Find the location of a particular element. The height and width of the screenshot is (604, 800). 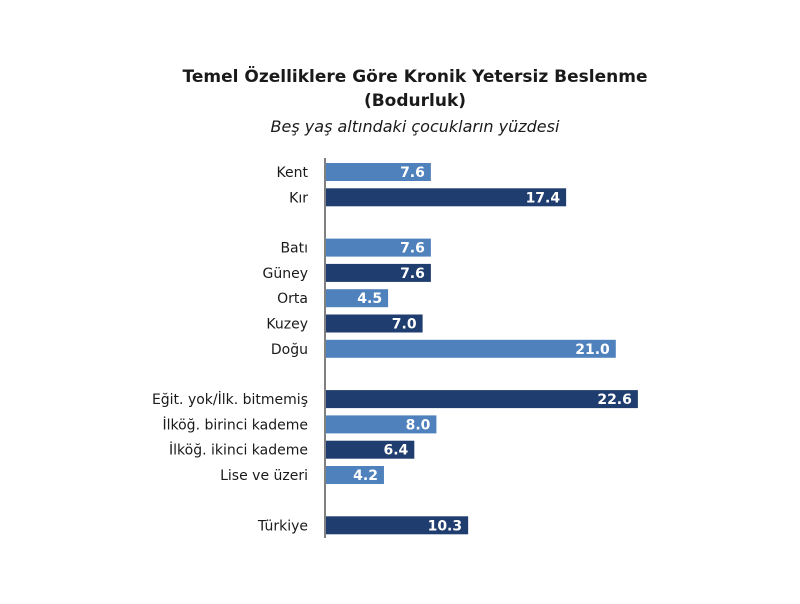

value-label-6: 21.0 is located at coordinates (592, 350).